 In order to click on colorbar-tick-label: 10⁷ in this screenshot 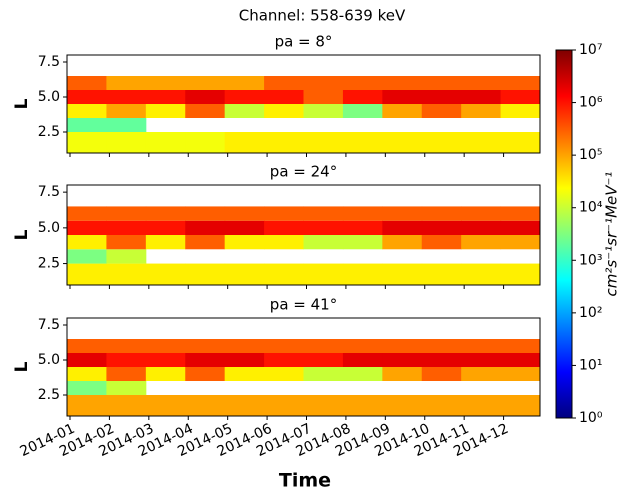, I will do `click(590, 50)`.